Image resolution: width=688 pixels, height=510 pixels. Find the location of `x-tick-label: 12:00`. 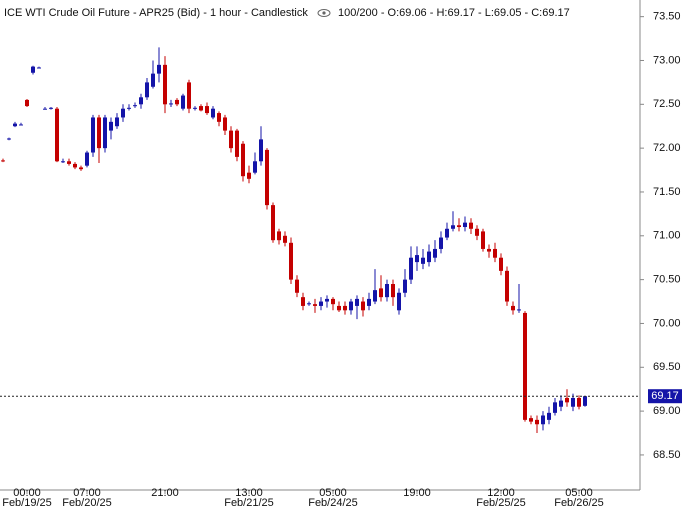

x-tick-label: 12:00 is located at coordinates (501, 493).